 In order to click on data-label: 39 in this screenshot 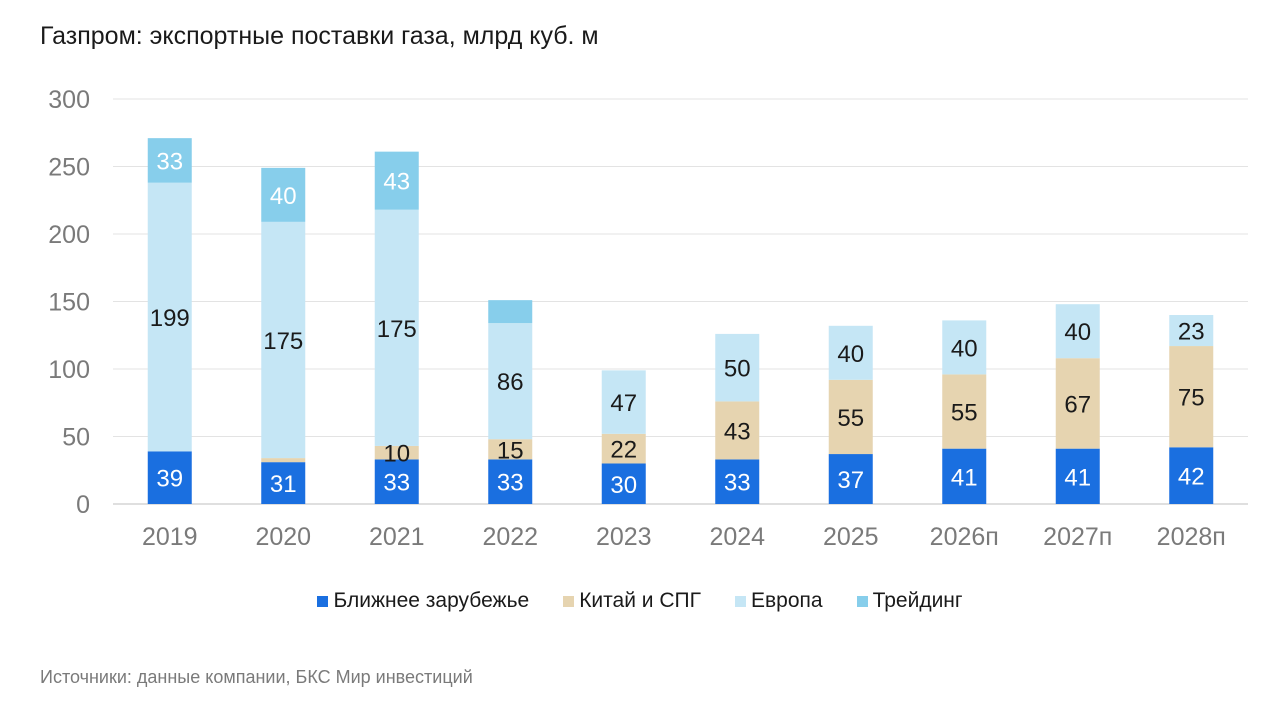, I will do `click(169, 479)`.